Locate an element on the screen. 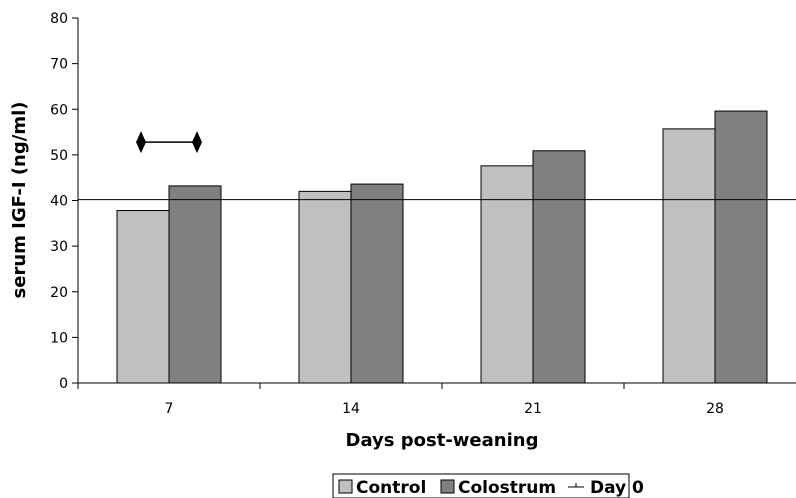  legend-frame is located at coordinates (481, 485).